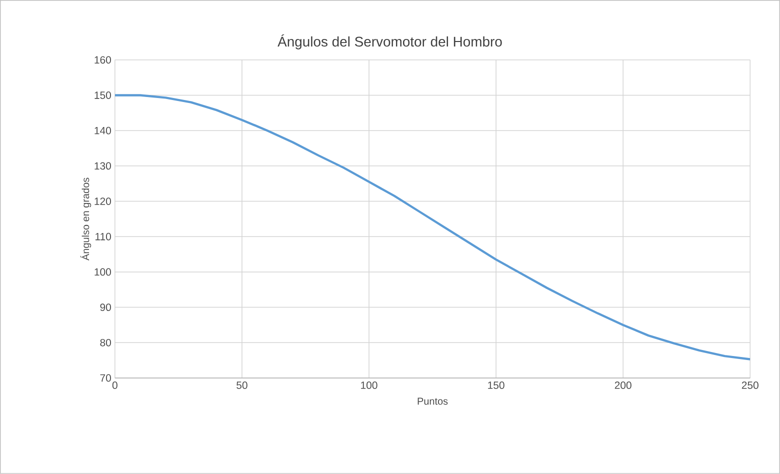  Describe the element at coordinates (750, 385) in the screenshot. I see `x-tick-label: 250` at that location.